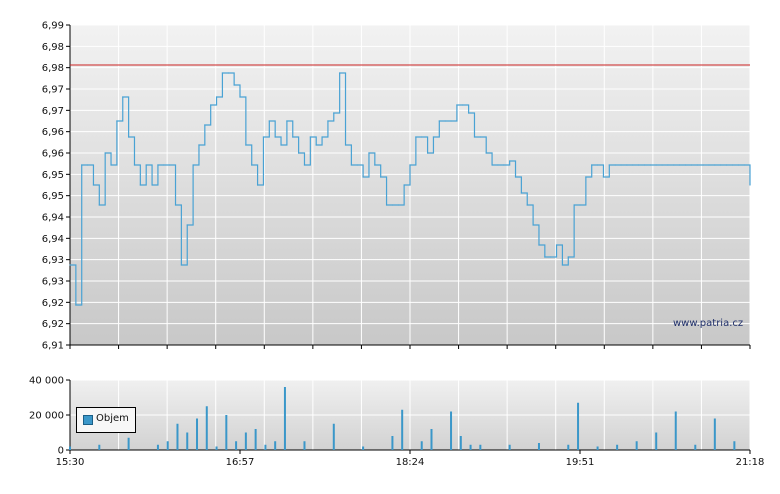 The width and height of the screenshot is (780, 494). I want to click on price-y-tick-label: 6,91, so click(53, 346).